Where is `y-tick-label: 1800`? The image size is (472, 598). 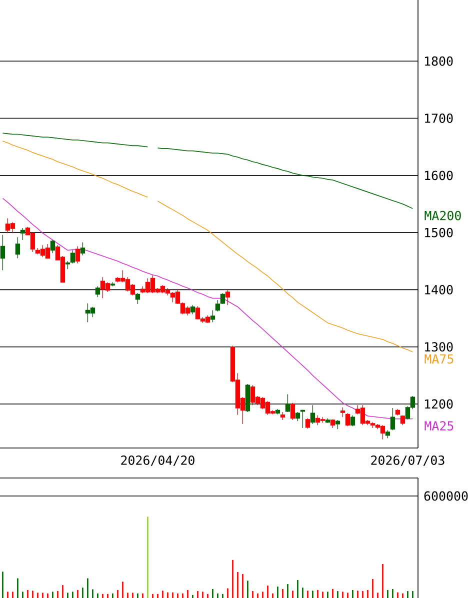 y-tick-label: 1800 is located at coordinates (439, 61).